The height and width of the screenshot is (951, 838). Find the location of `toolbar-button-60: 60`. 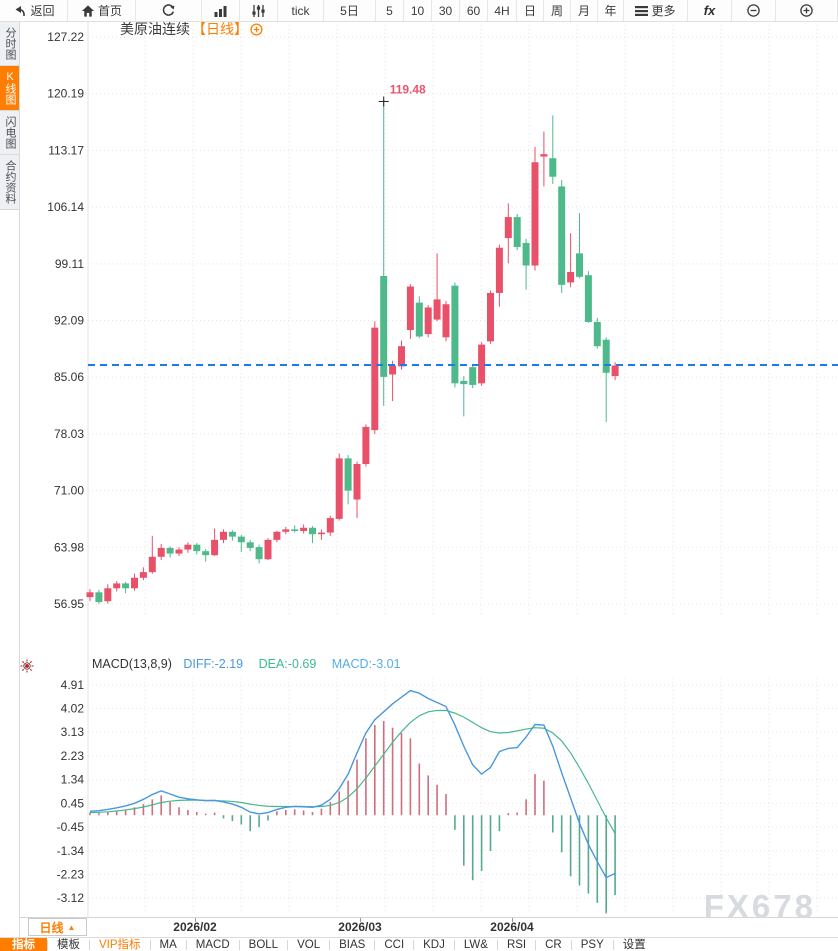

toolbar-button-60: 60 is located at coordinates (474, 10).